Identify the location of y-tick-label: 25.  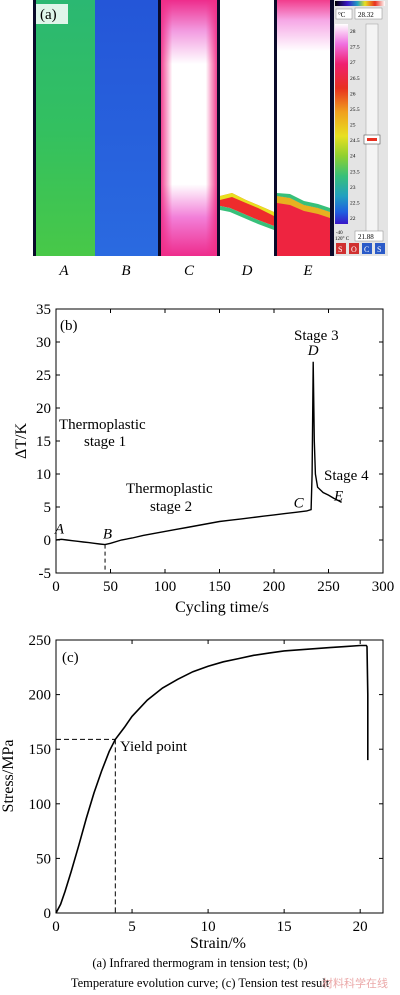
(43, 376).